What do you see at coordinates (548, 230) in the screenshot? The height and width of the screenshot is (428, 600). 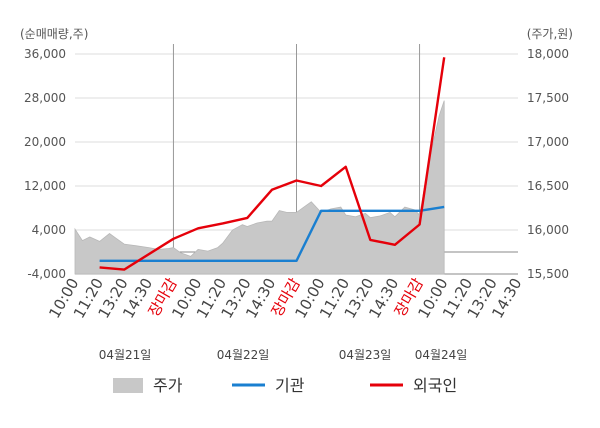 I see `right-y-tick-label: 16,000` at bounding box center [548, 230].